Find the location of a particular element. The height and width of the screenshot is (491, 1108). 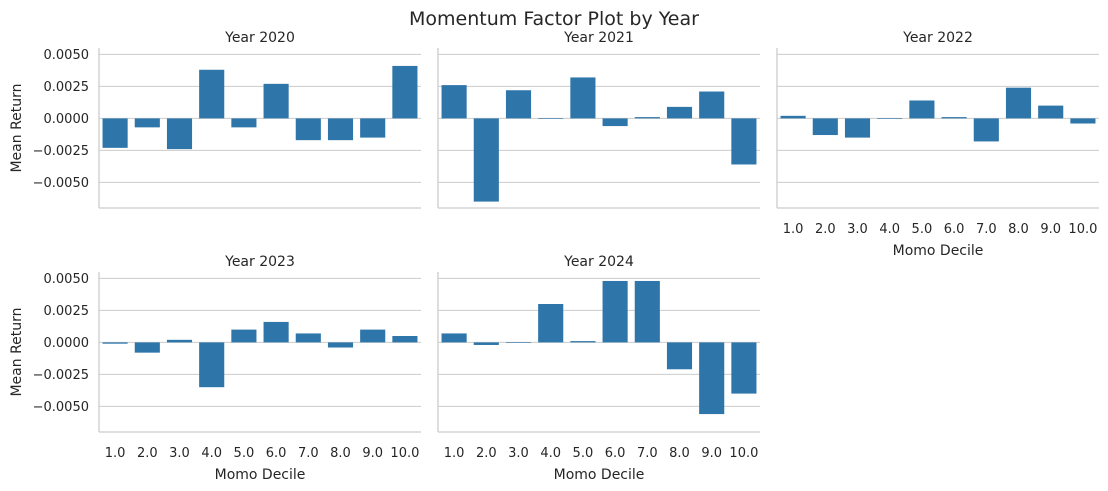

panel-title: Year 2024 is located at coordinates (598, 262).